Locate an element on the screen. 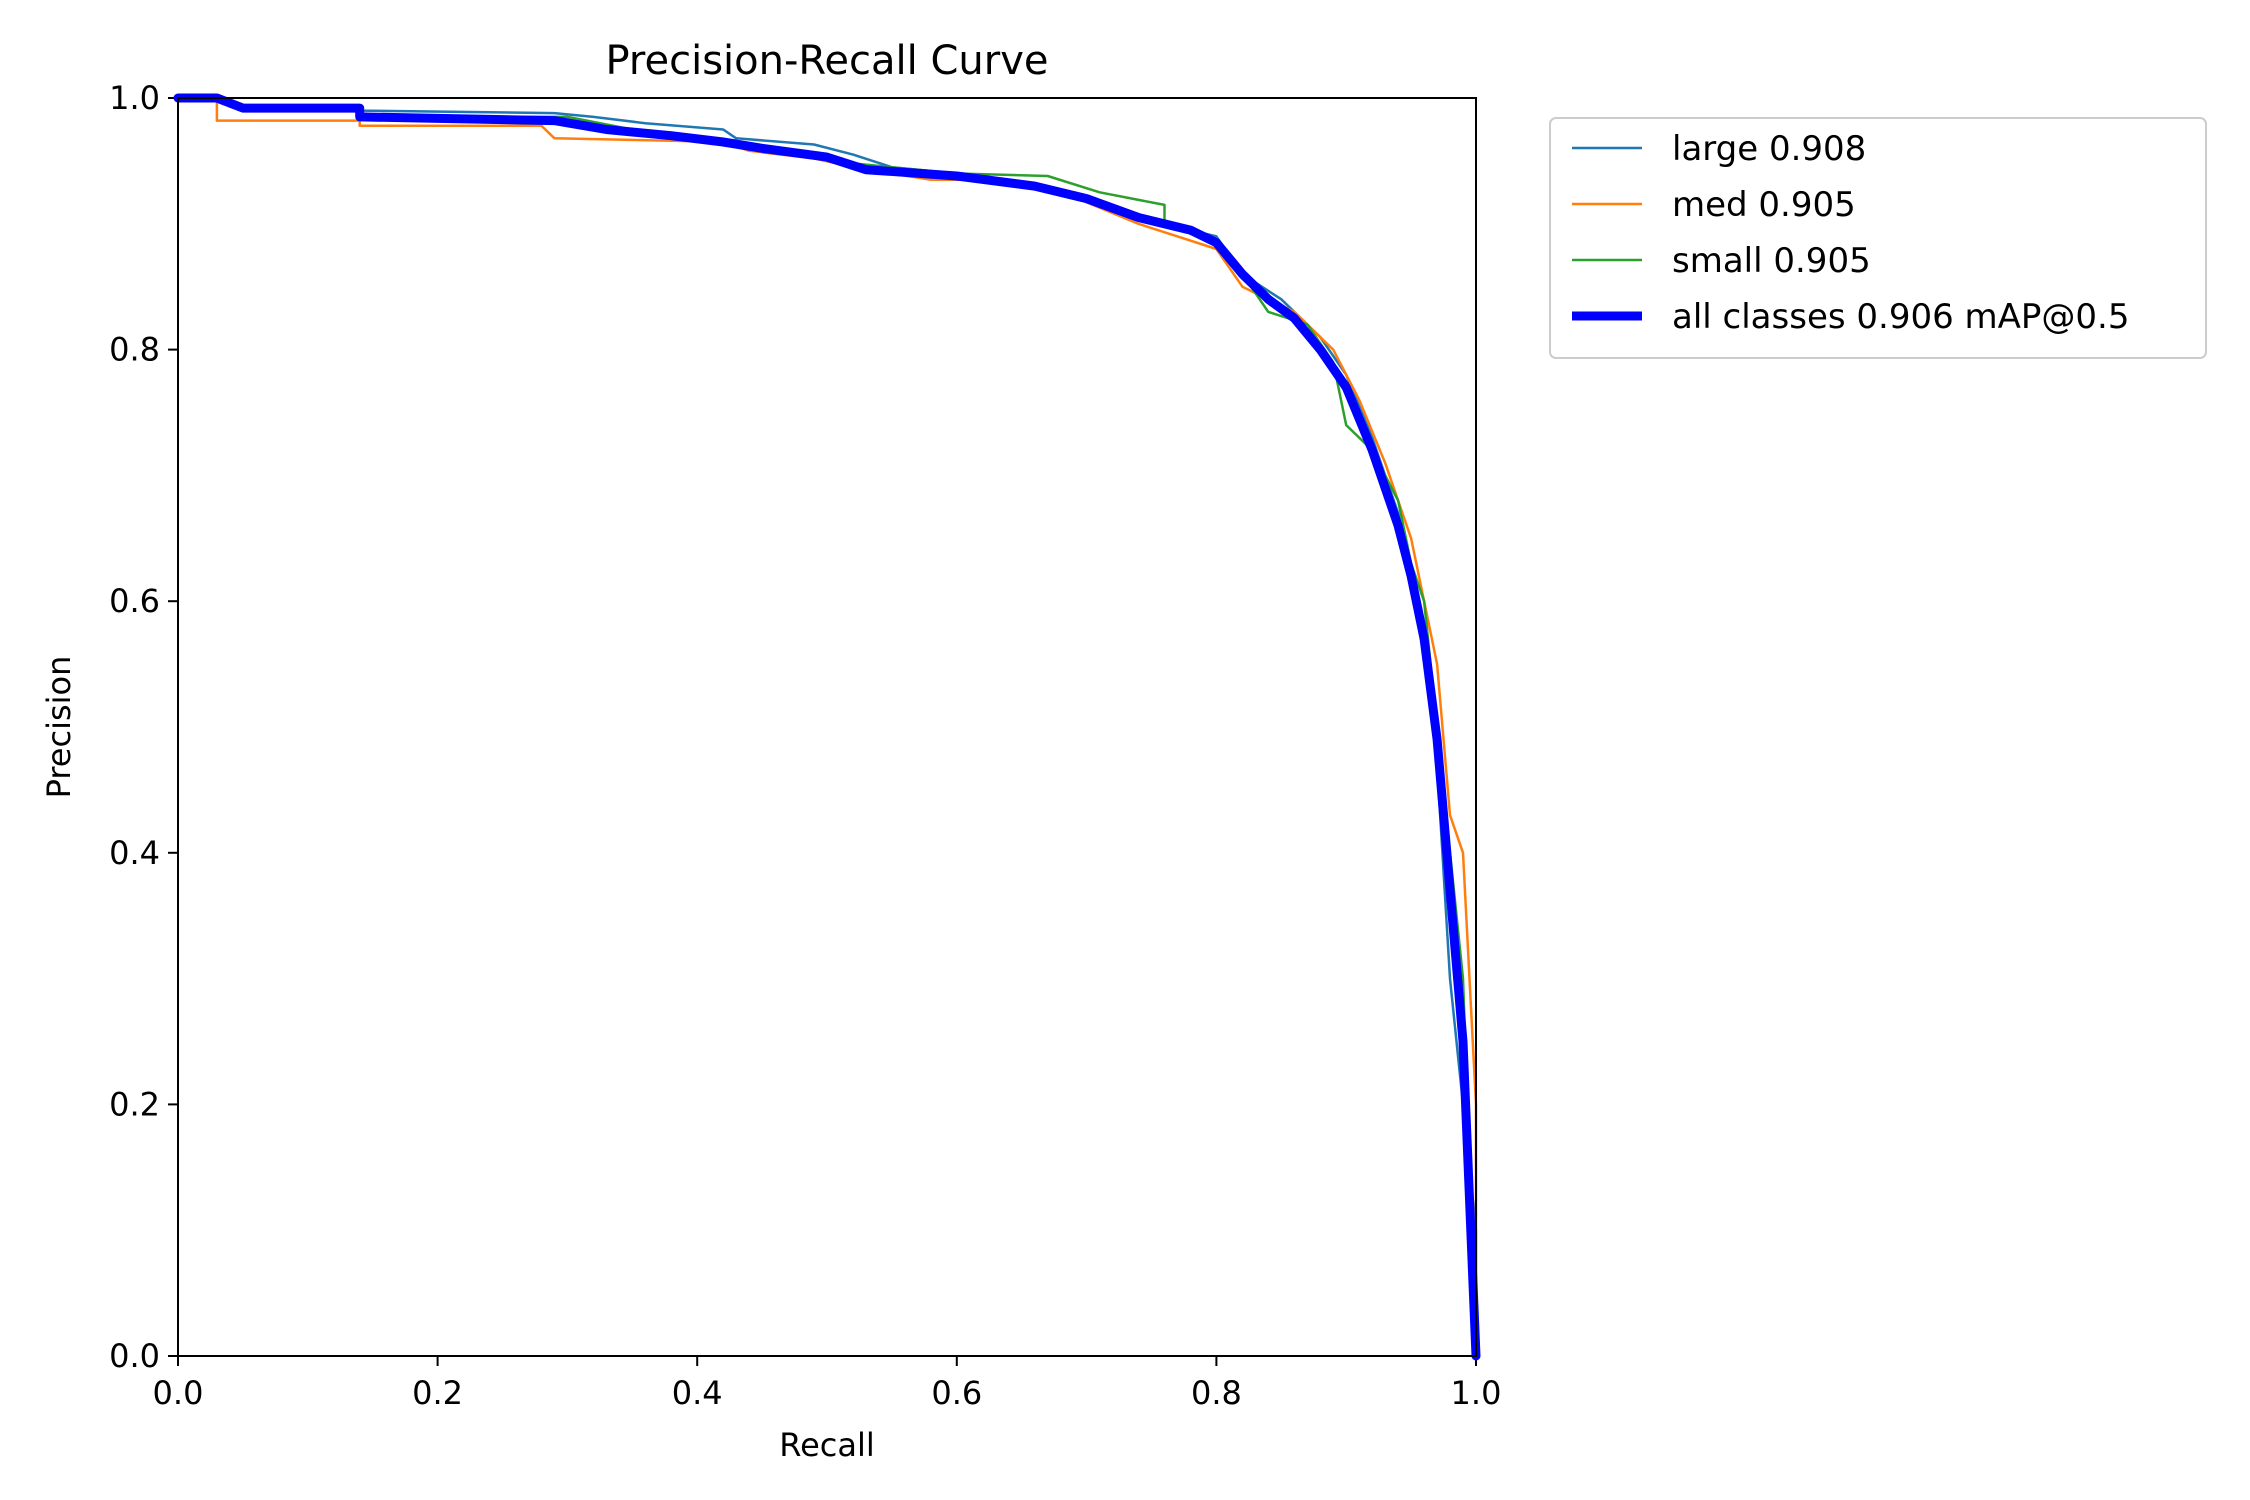  y-axis-ticks: 0.0 0.2 0.4 0.6 0.8 1.0 is located at coordinates (143, 727).